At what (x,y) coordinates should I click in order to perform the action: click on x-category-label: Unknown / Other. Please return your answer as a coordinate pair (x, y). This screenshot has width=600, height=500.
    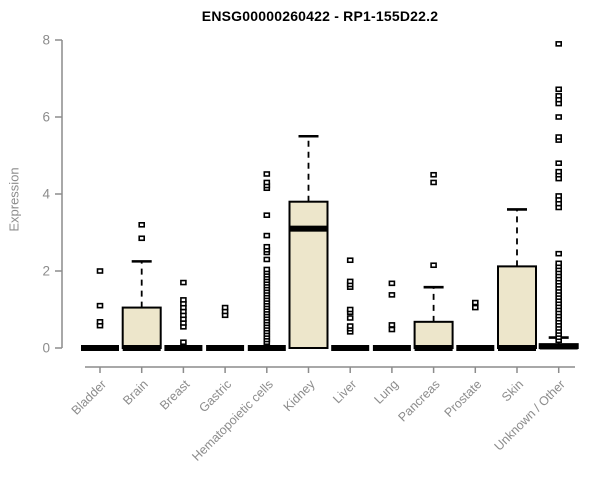
    Looking at the image, I should click on (530, 415).